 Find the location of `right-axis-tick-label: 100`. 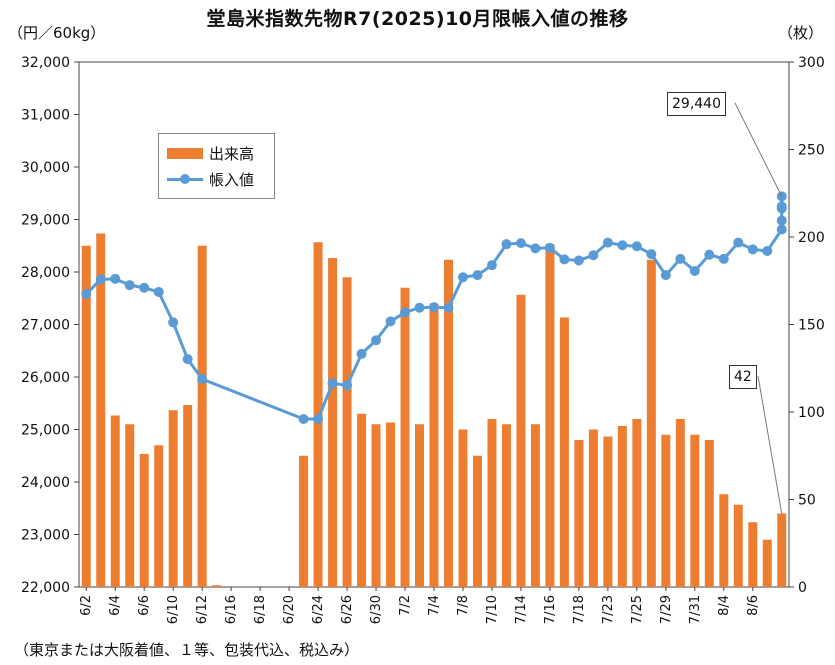

right-axis-tick-label: 100 is located at coordinates (811, 413).